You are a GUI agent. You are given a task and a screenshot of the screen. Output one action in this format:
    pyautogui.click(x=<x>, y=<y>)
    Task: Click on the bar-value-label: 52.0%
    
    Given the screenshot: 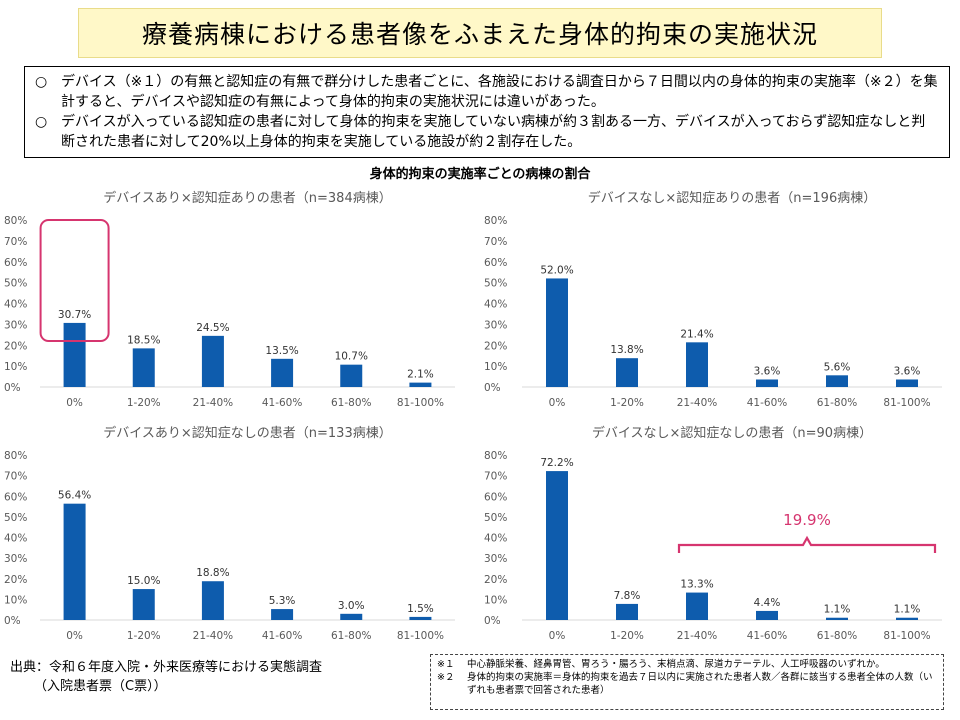 What is the action you would take?
    pyautogui.click(x=556, y=270)
    